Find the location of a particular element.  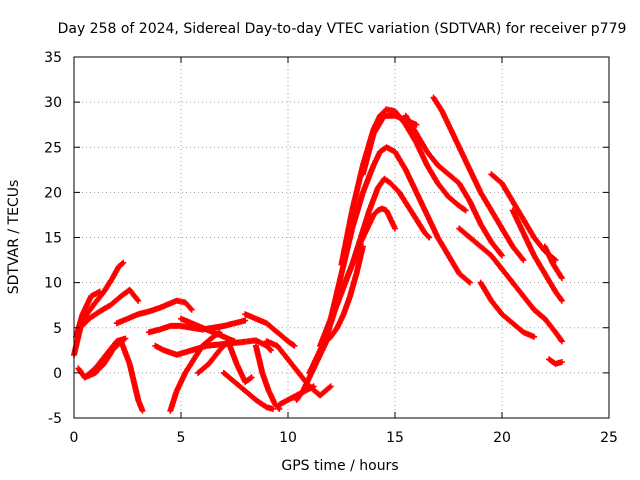

series-t31 is located at coordinates (555, 361).